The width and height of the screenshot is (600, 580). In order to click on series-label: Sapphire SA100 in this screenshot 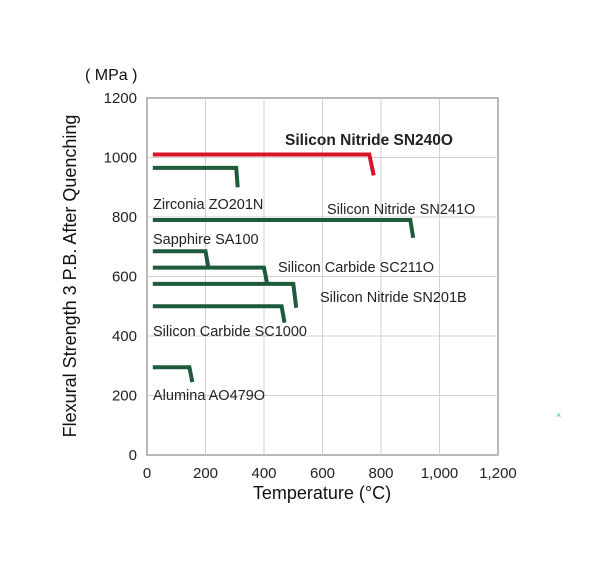, I will do `click(206, 240)`.